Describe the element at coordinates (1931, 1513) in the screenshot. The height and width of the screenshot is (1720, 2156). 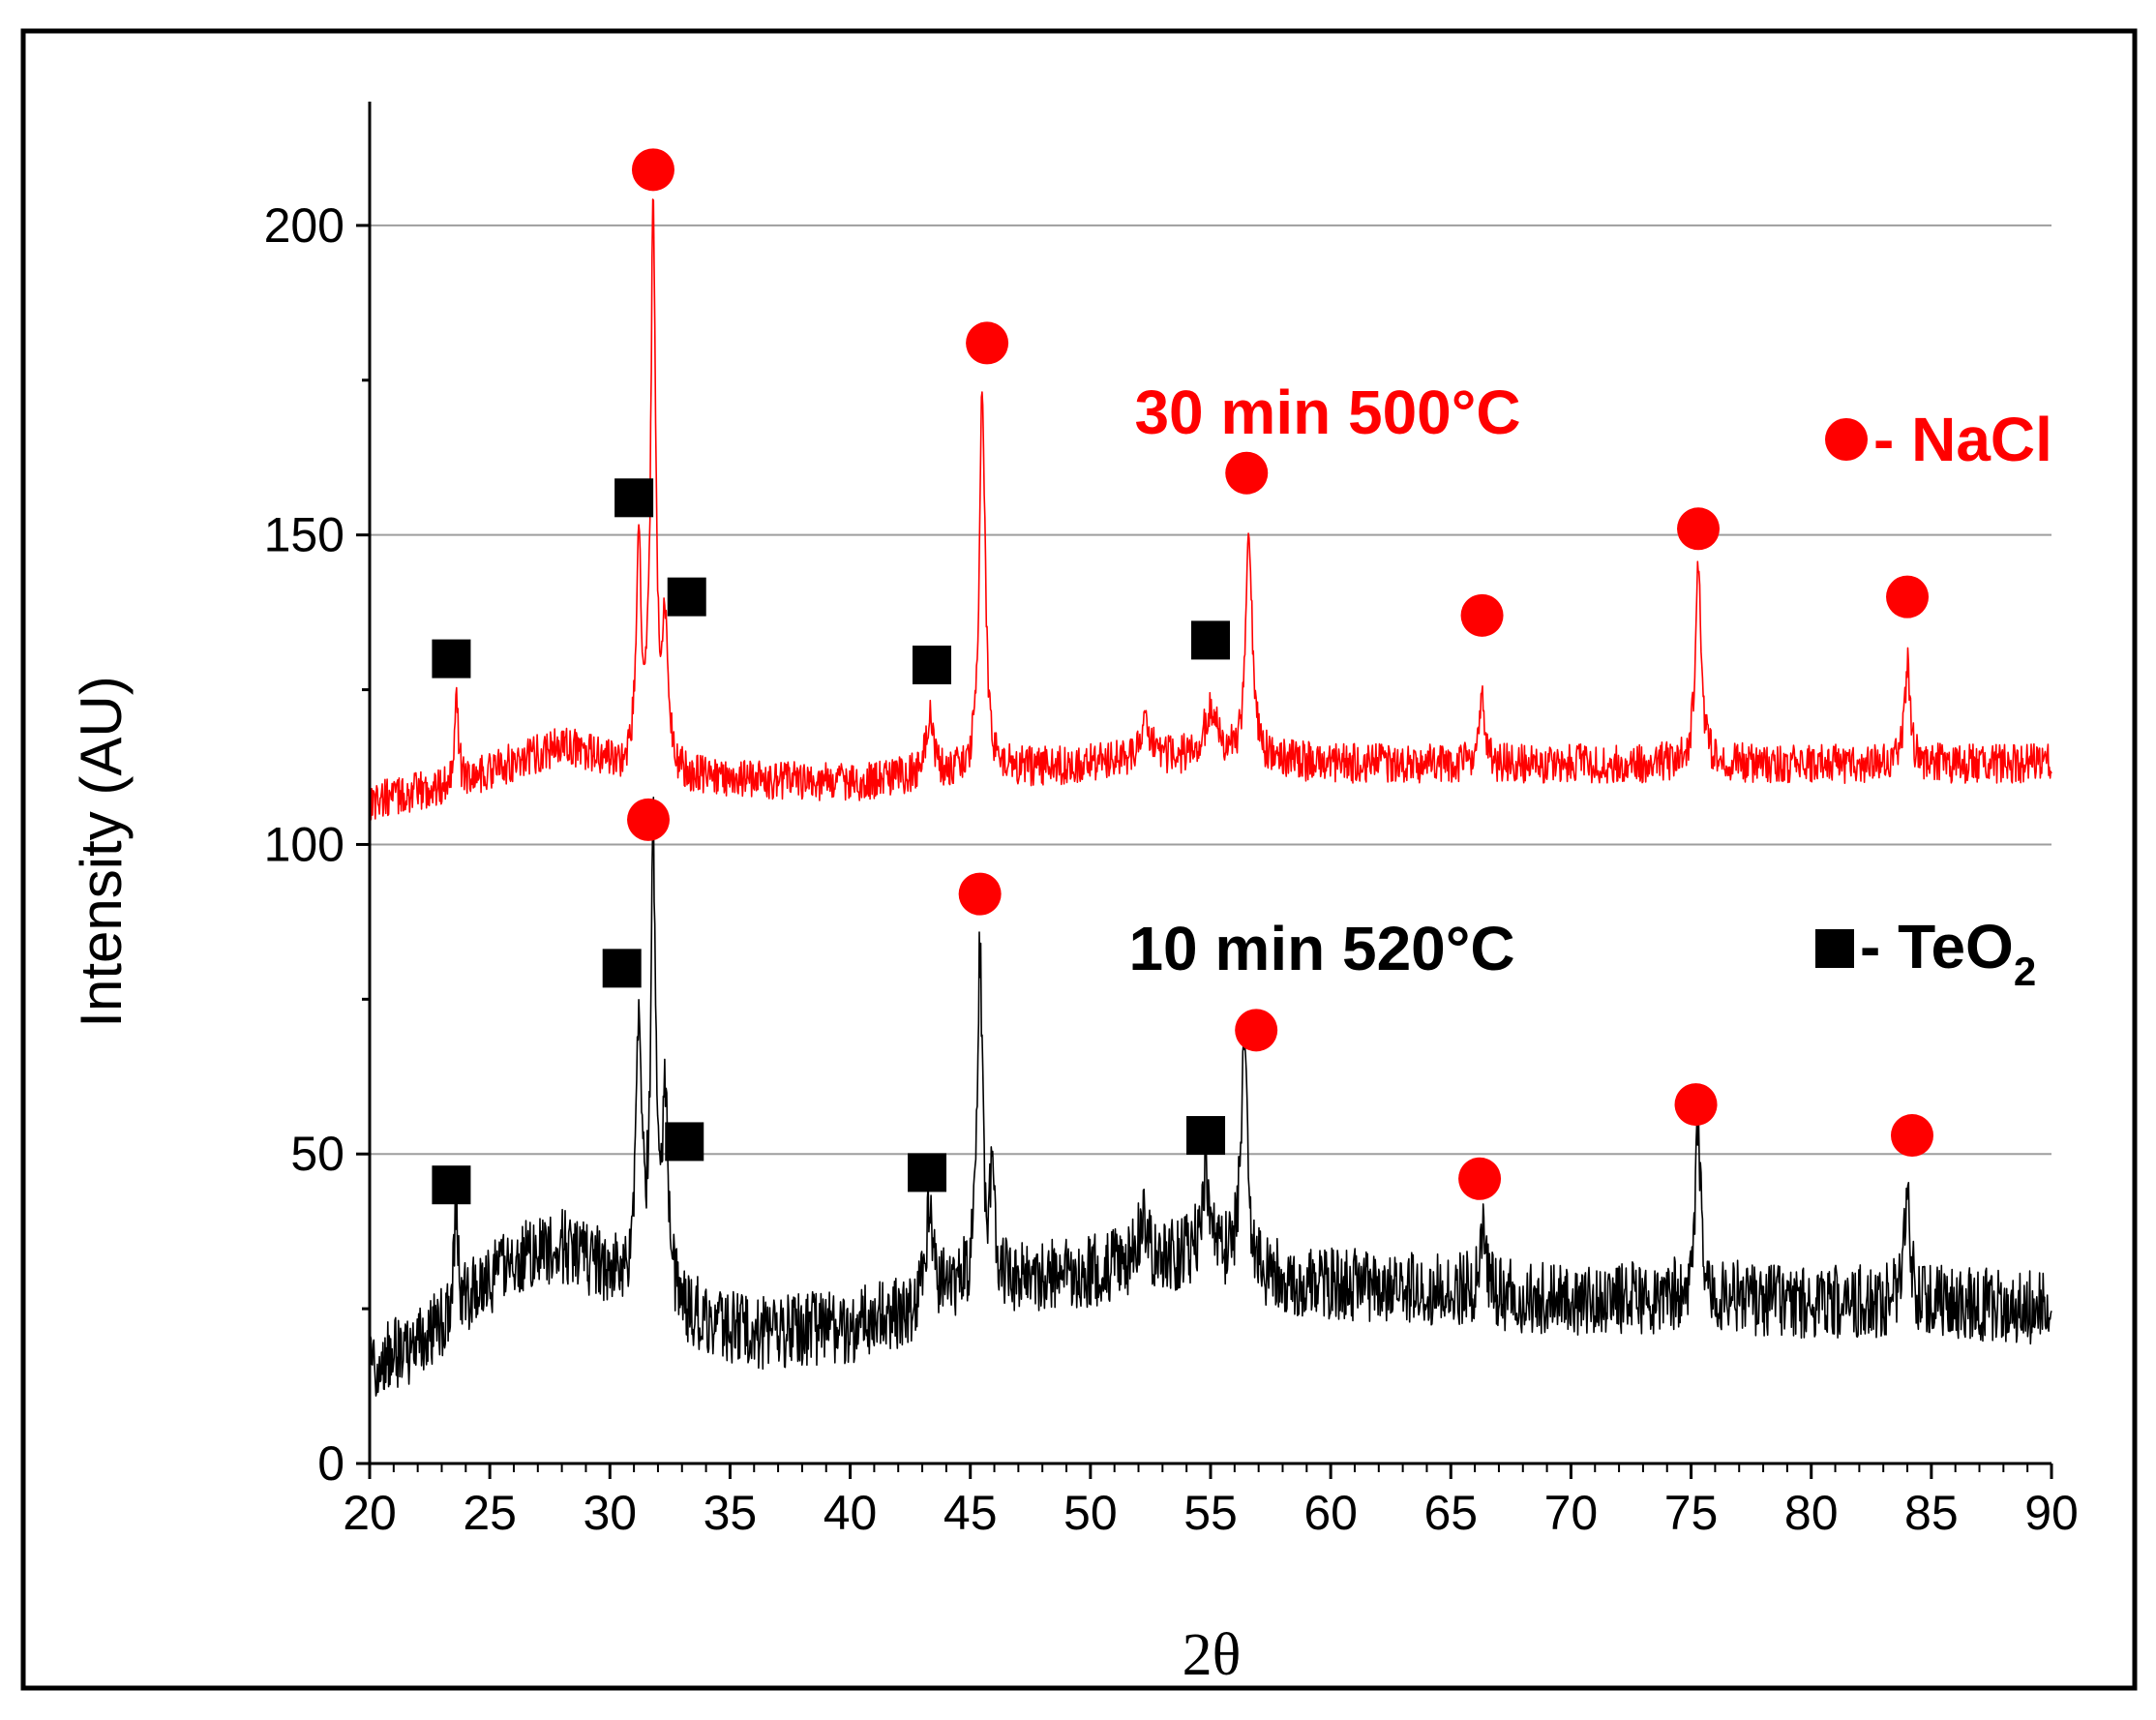
I see `x-tick-label-85: 85` at that location.